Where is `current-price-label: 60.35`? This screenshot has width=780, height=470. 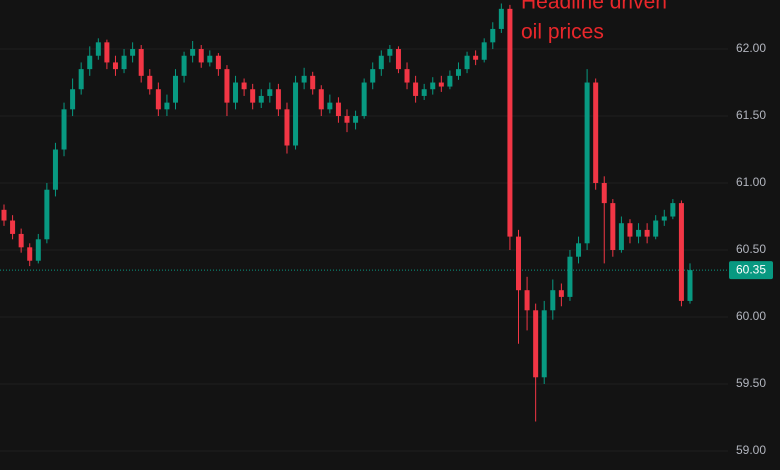
current-price-label: 60.35 is located at coordinates (751, 269).